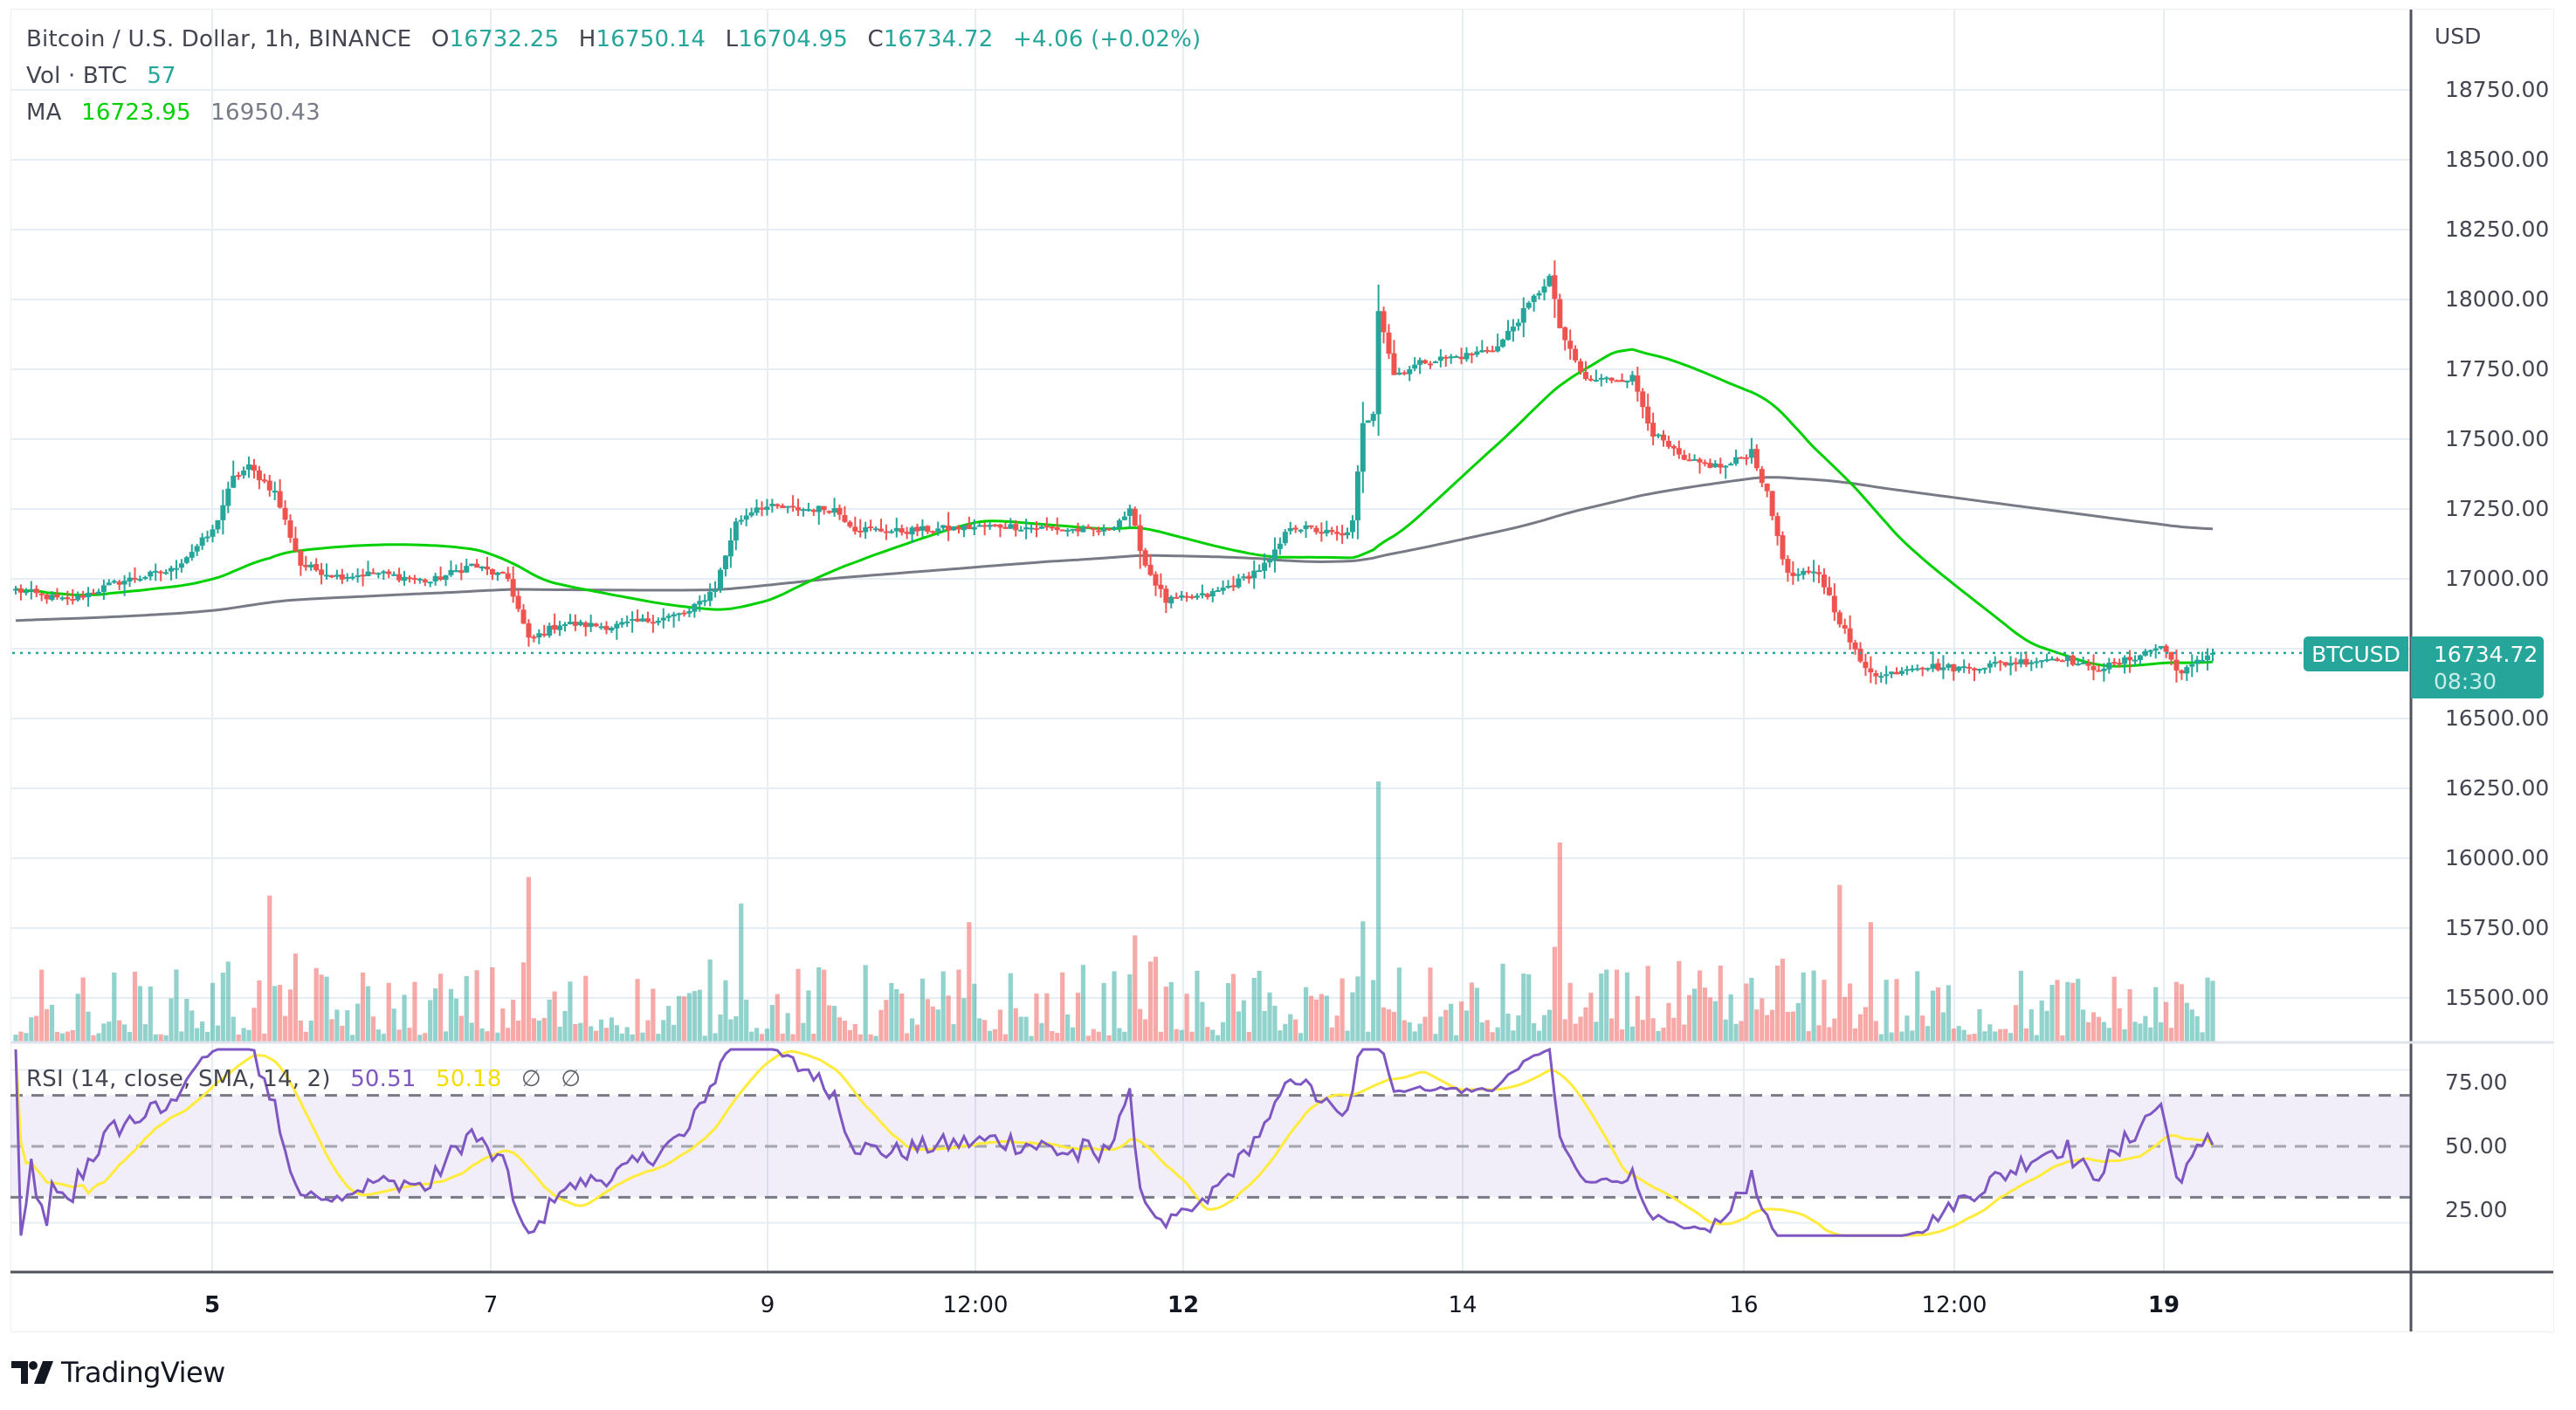 The height and width of the screenshot is (1410, 2576). What do you see at coordinates (938, 39) in the screenshot?
I see `close-value: 16734.72` at bounding box center [938, 39].